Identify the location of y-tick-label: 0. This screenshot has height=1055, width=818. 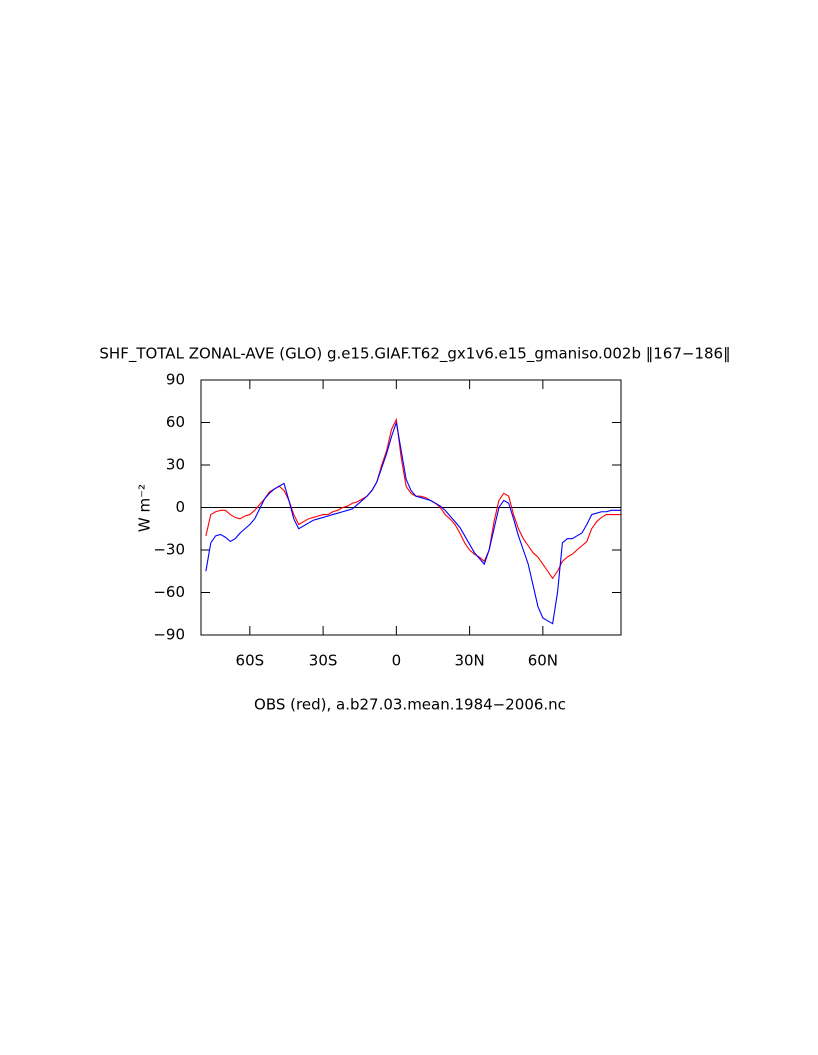
(180, 507).